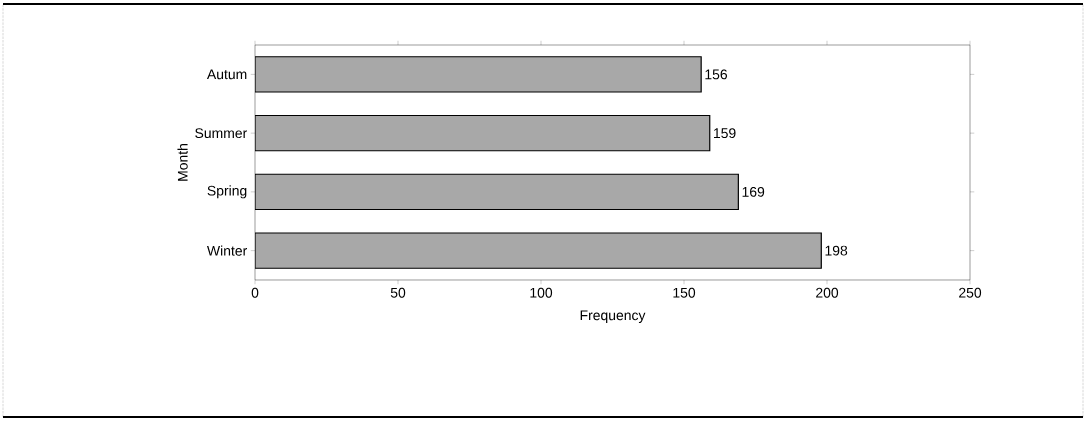 This screenshot has width=1086, height=421. What do you see at coordinates (541, 292) in the screenshot?
I see `x-tick-label: 100` at bounding box center [541, 292].